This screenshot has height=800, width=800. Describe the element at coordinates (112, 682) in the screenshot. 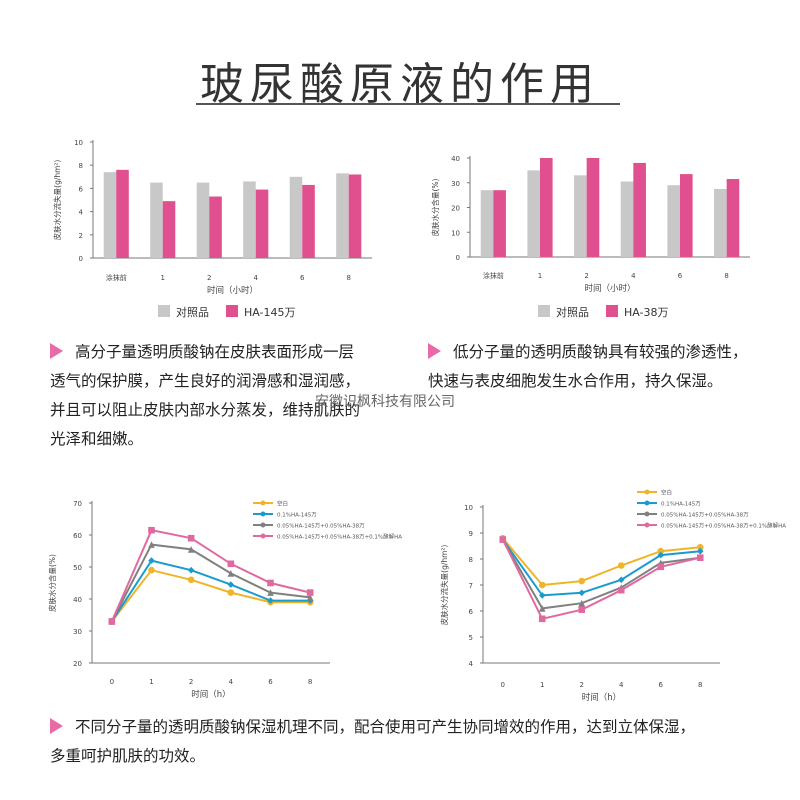

I see `x-tick-label: 0` at that location.